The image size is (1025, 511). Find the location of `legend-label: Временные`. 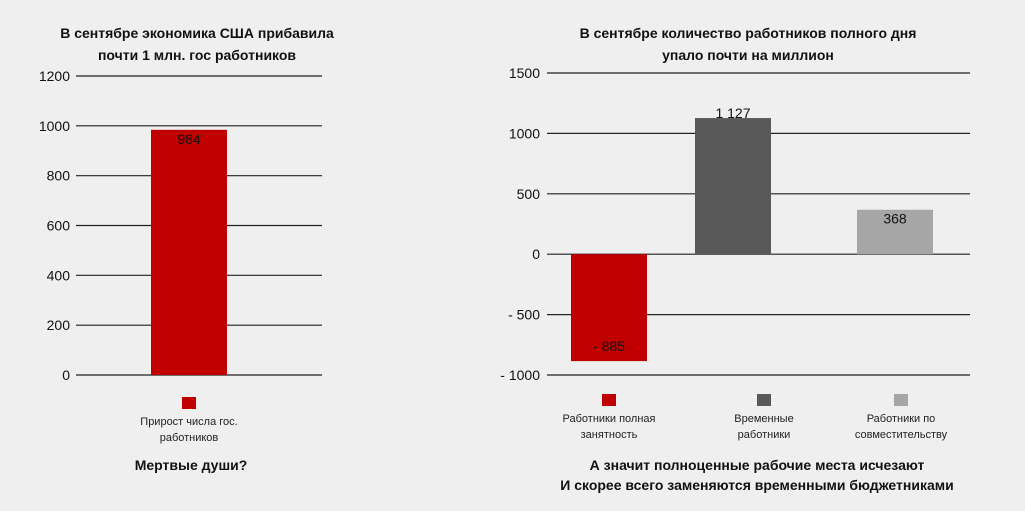

legend-label: Временные is located at coordinates (763, 419).